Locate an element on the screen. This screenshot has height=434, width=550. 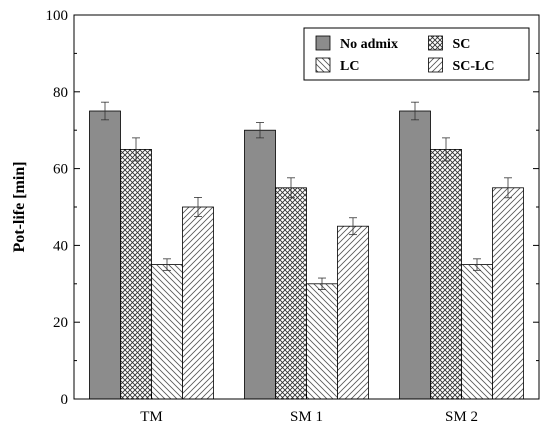
y-axis-title: Pot-life [min] is located at coordinates (19, 206).